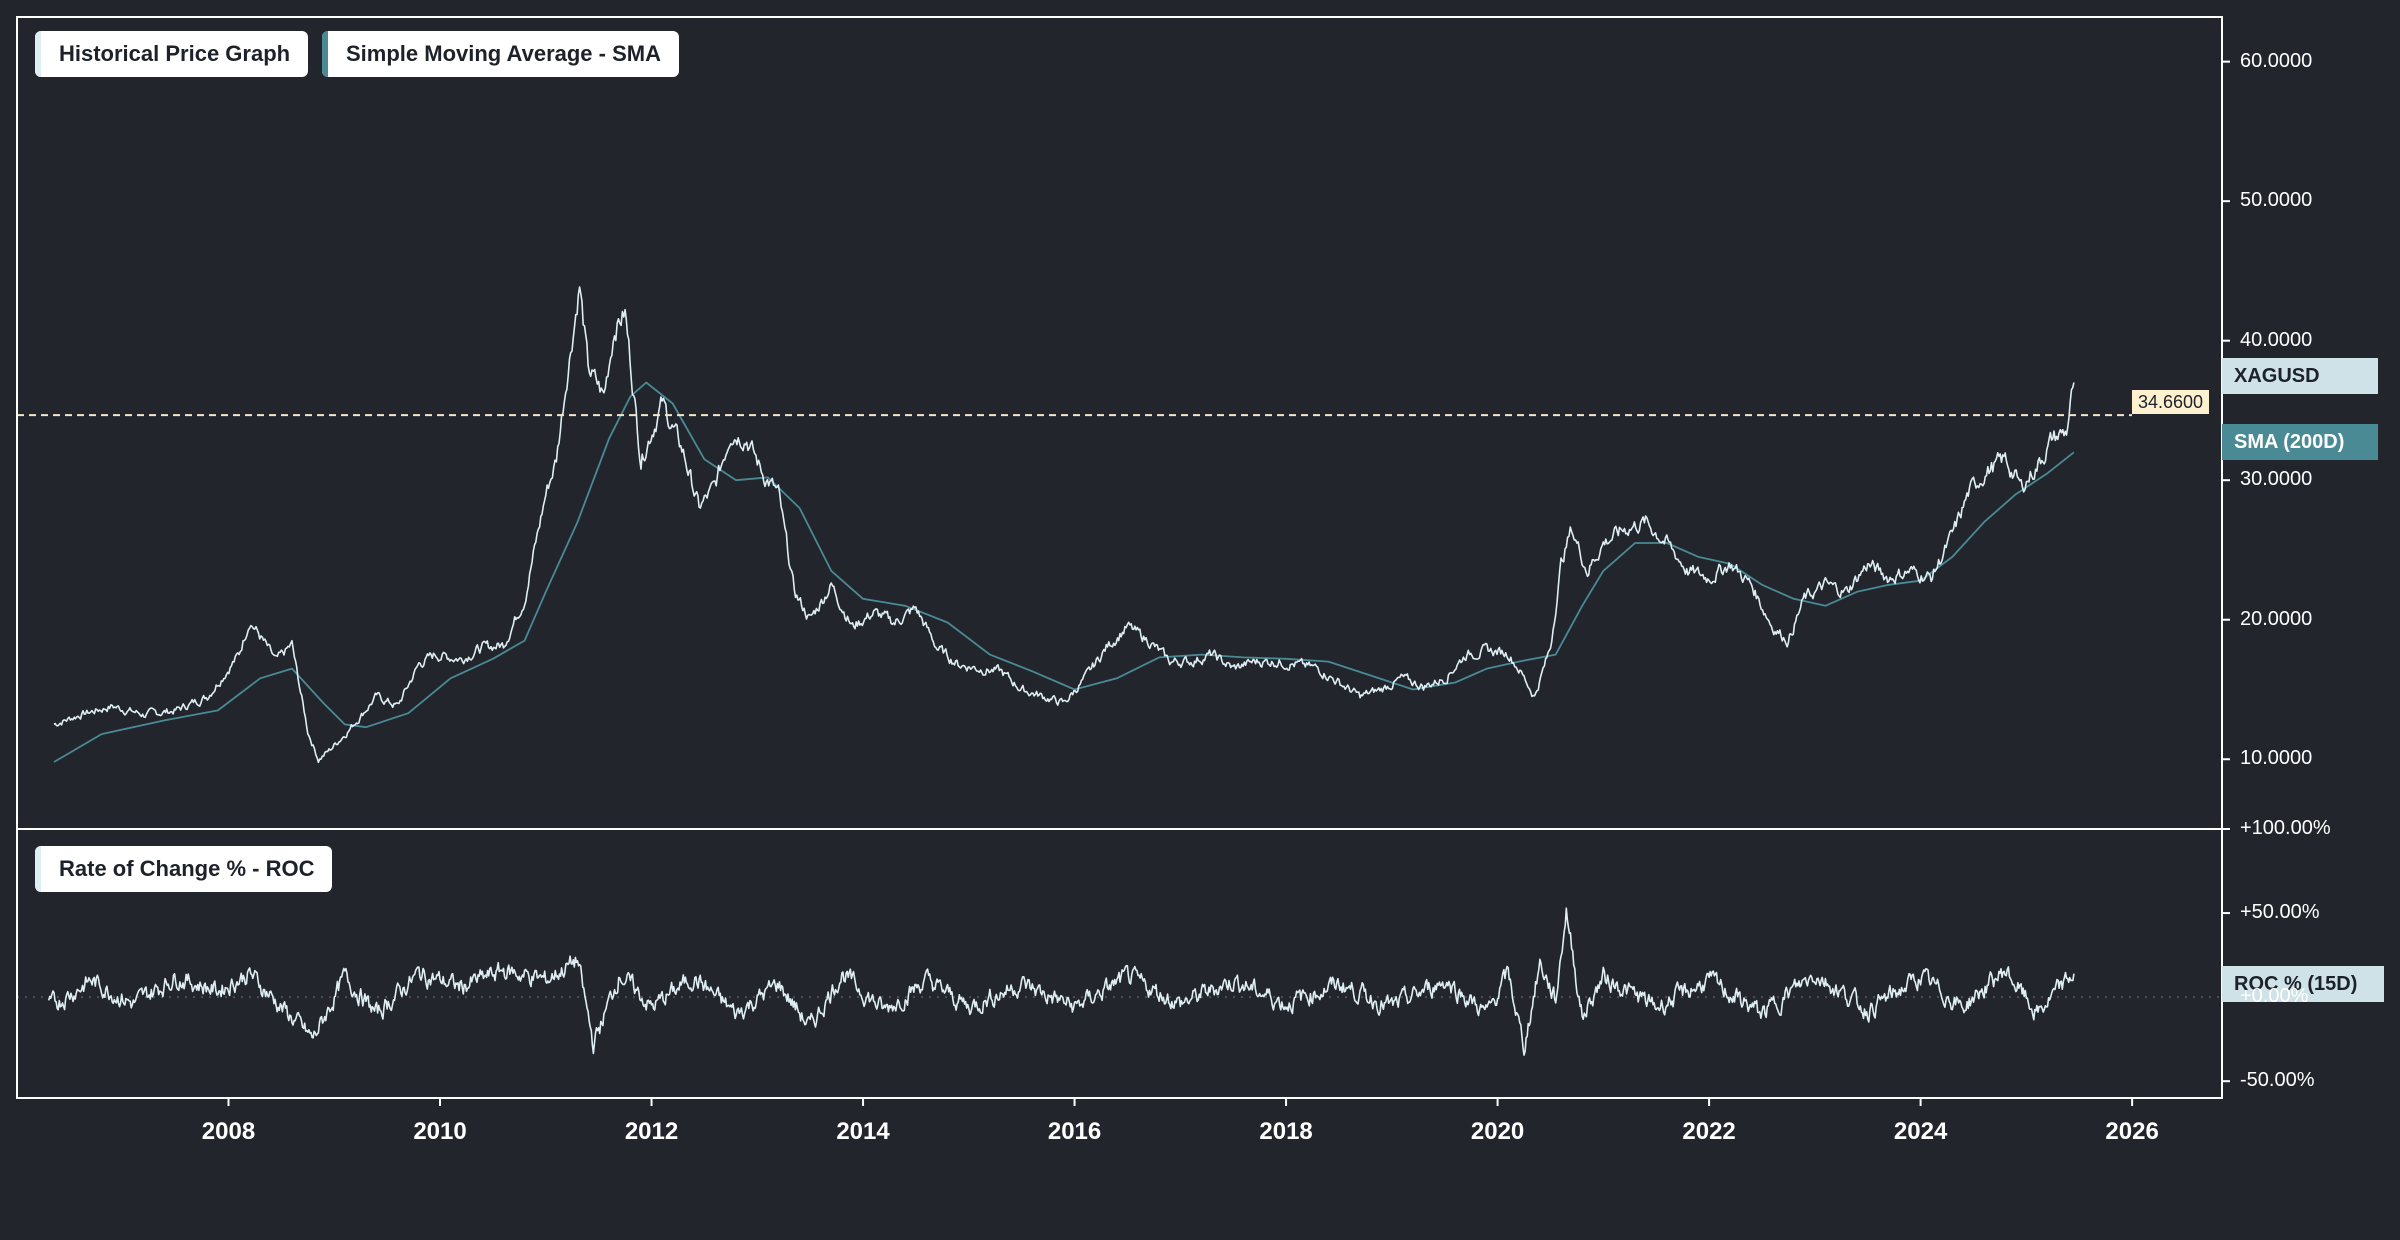 The height and width of the screenshot is (1240, 2400). What do you see at coordinates (2285, 828) in the screenshot?
I see `roc-y-tick-label-0: +100.00%` at bounding box center [2285, 828].